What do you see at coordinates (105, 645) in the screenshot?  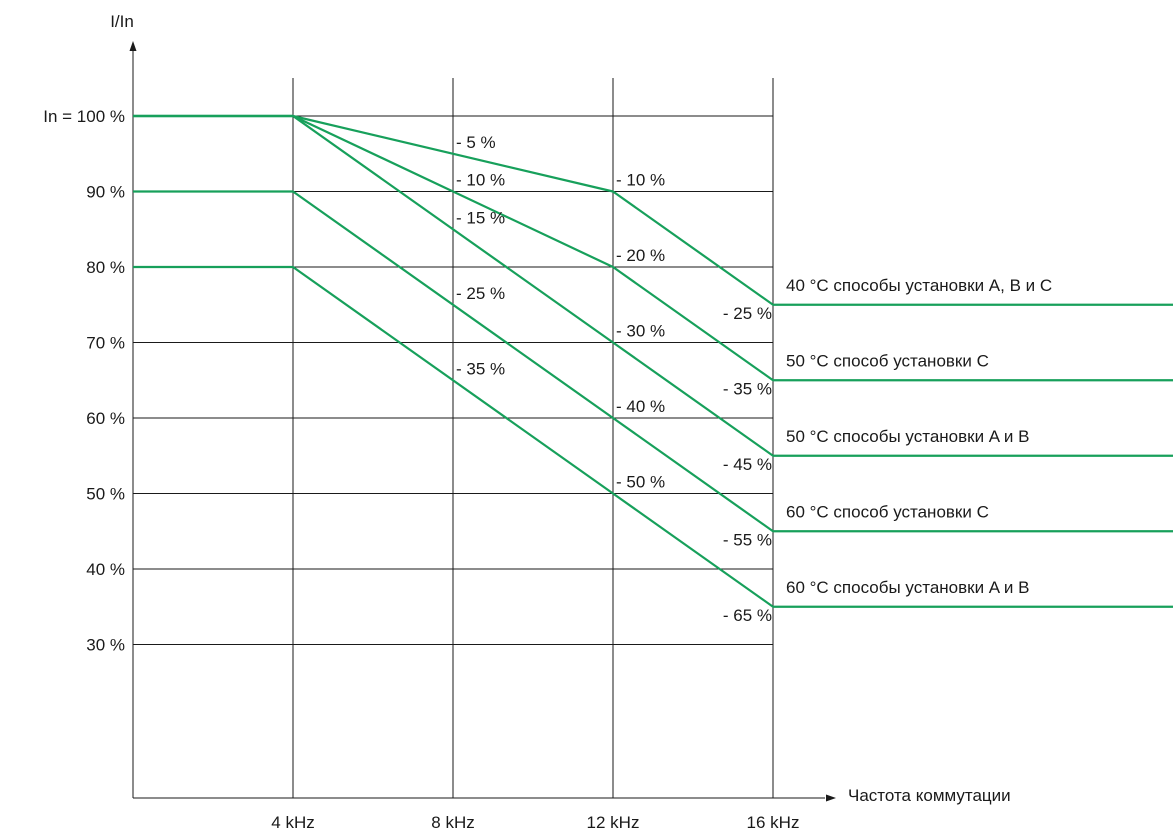 I see `y-tick-label: 30 %` at bounding box center [105, 645].